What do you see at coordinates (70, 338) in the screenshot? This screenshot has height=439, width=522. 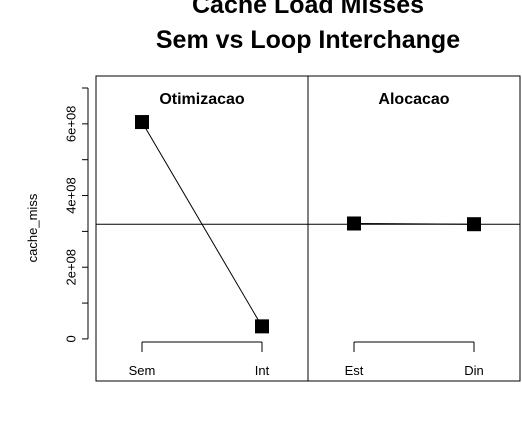 I see `y-tick-label: 0` at bounding box center [70, 338].